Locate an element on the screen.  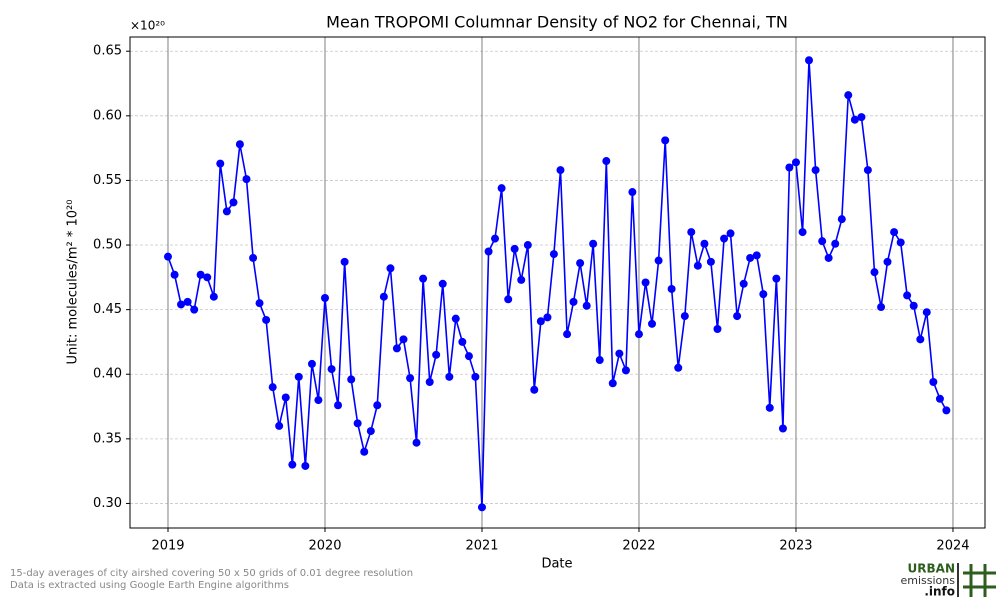
x-tick-label: 2022 is located at coordinates (638, 546).